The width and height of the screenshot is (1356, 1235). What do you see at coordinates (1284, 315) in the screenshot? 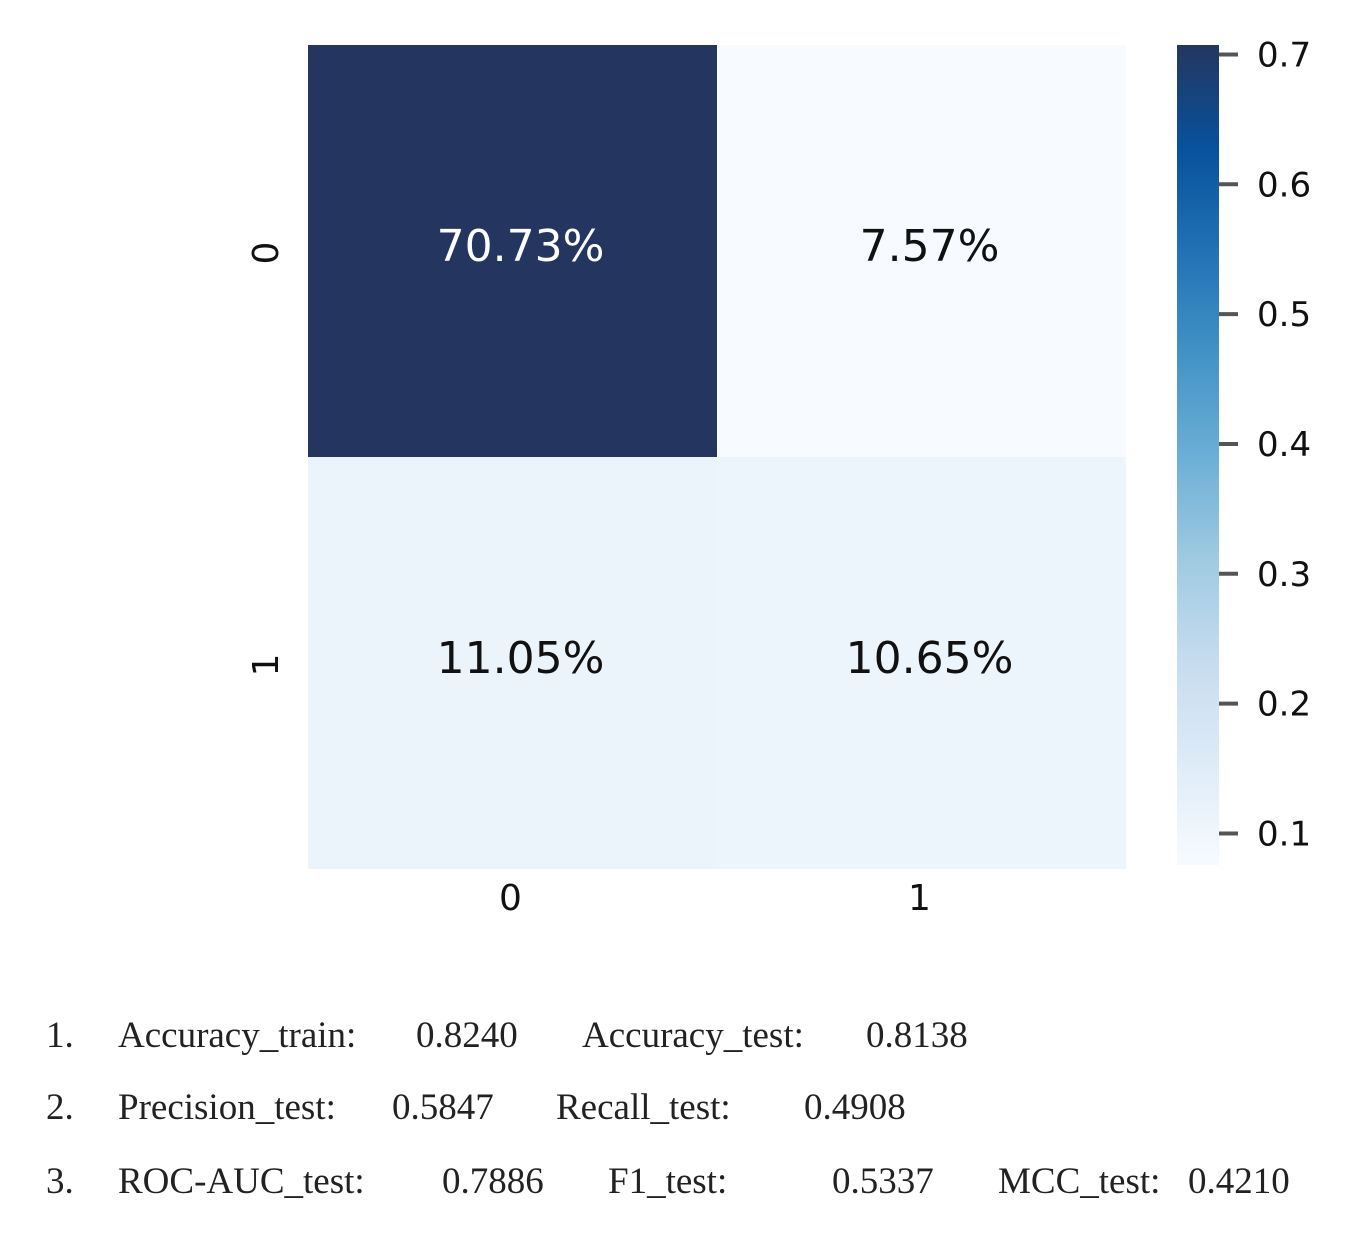
I see `colorbar-tick-label: 0.5` at bounding box center [1284, 315].